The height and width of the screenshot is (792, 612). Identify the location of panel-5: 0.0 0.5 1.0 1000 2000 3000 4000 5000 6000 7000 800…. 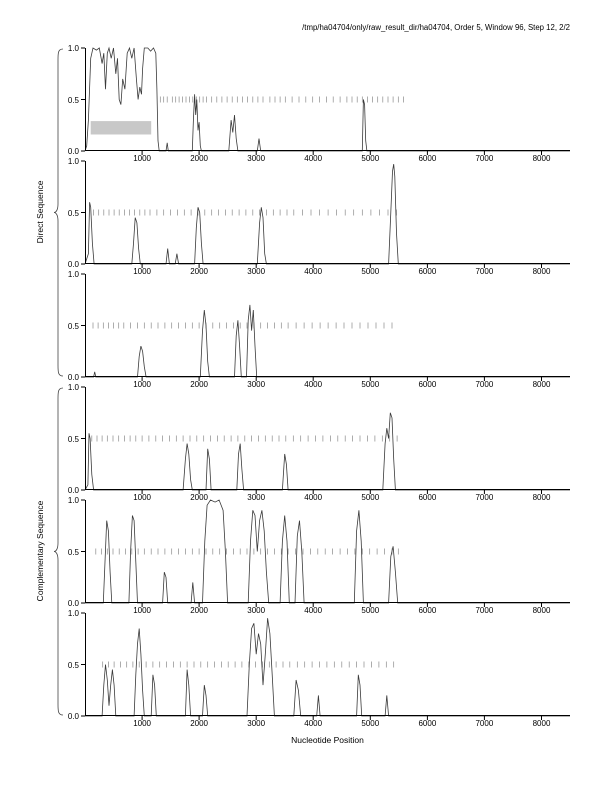
(319, 555).